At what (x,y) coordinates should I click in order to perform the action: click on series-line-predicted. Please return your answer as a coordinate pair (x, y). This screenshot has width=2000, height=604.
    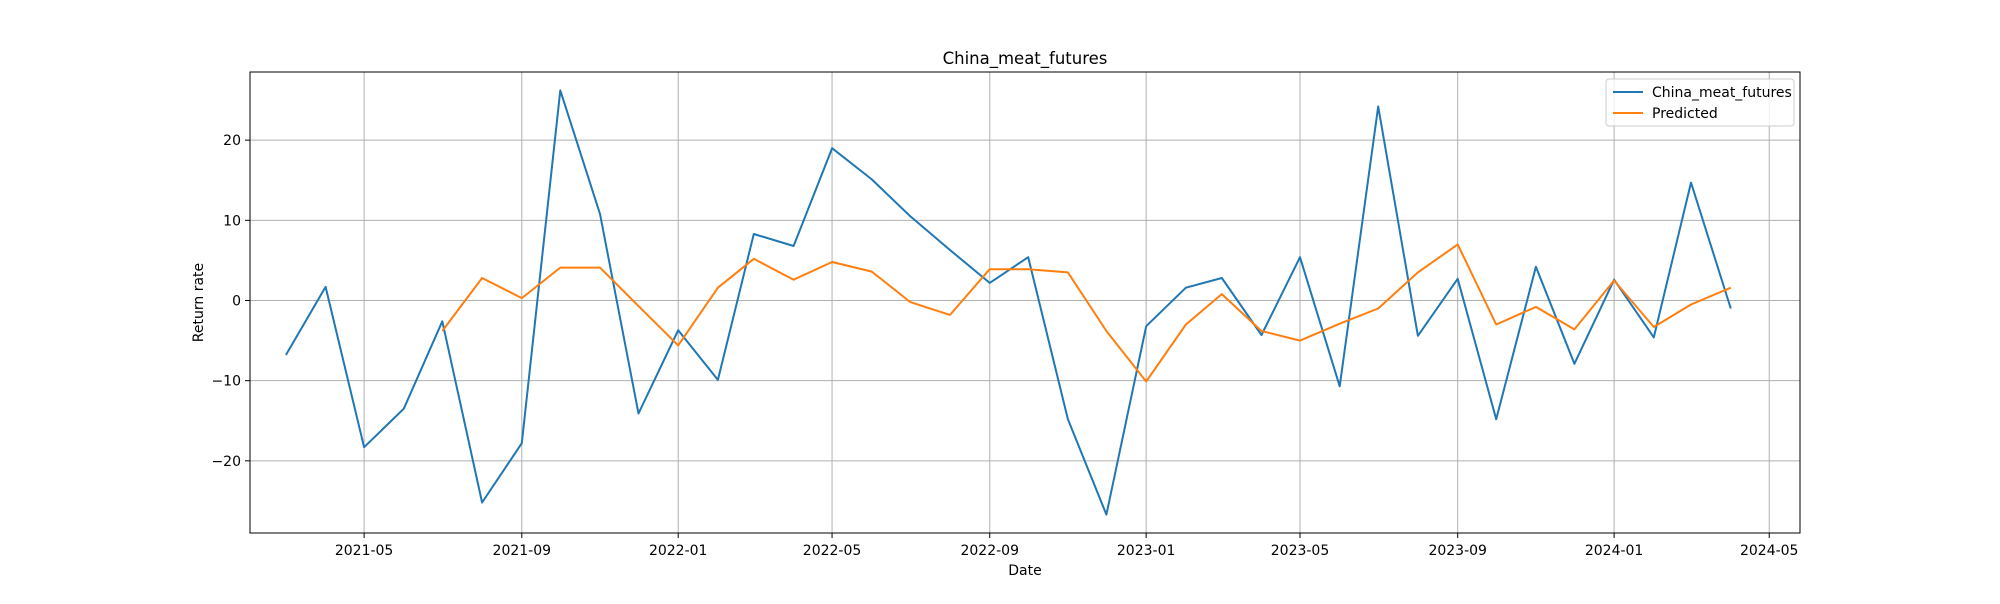
    Looking at the image, I should click on (1086, 313).